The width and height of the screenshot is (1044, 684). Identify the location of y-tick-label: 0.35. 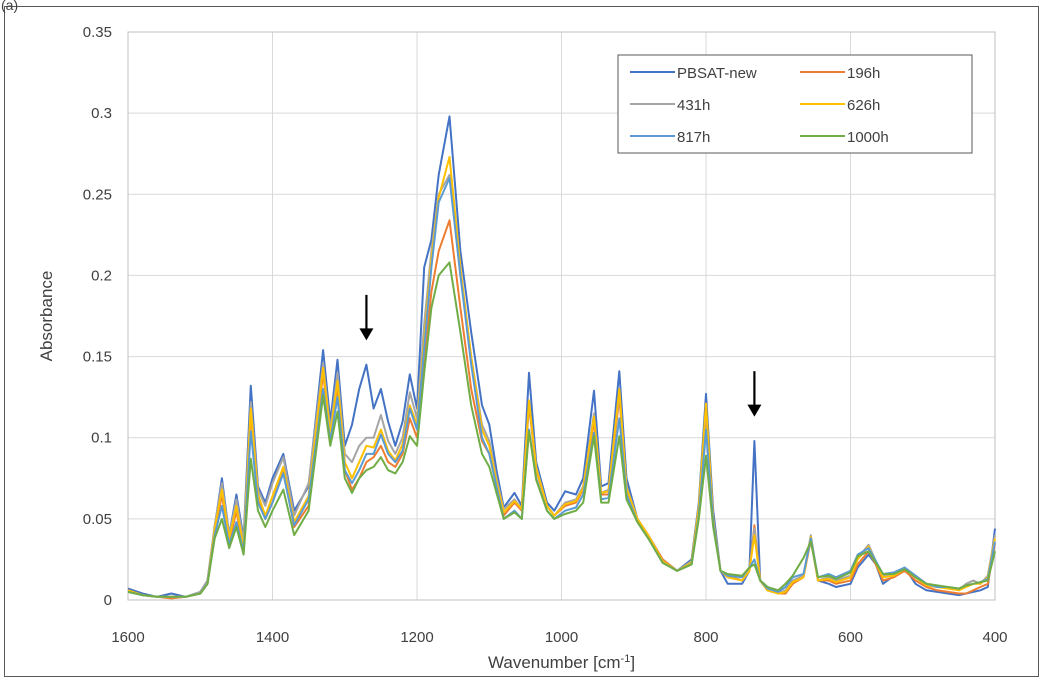
(97, 32).